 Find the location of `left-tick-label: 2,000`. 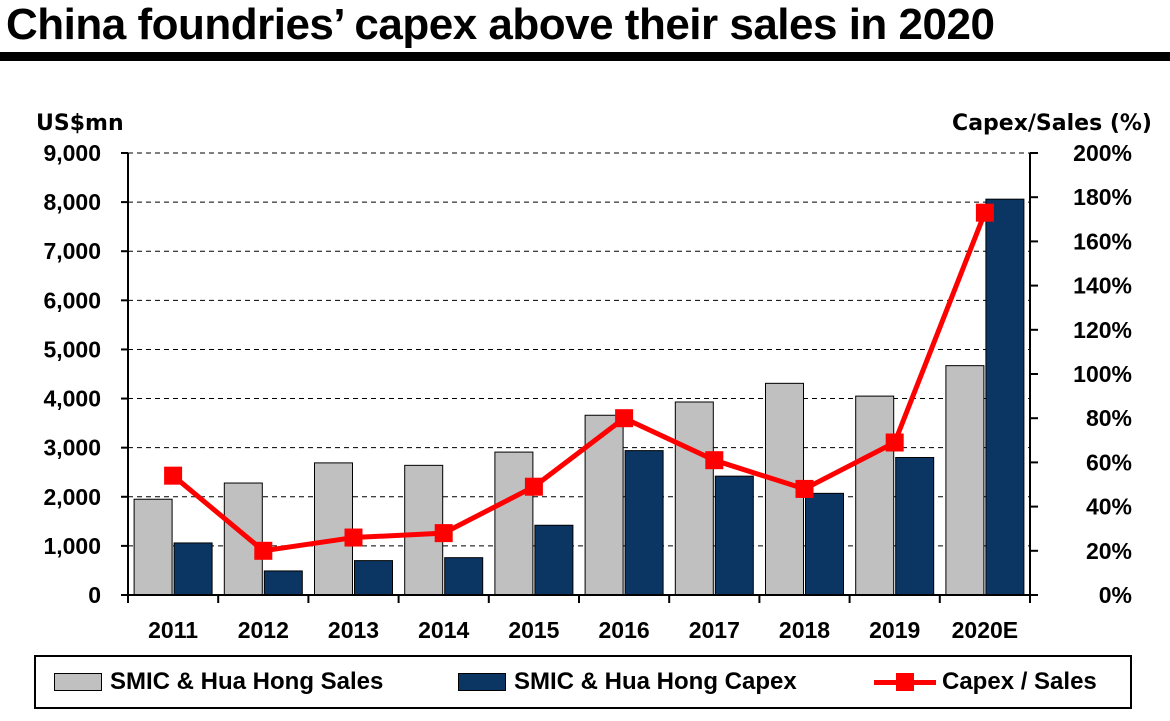

left-tick-label: 2,000 is located at coordinates (72, 497).